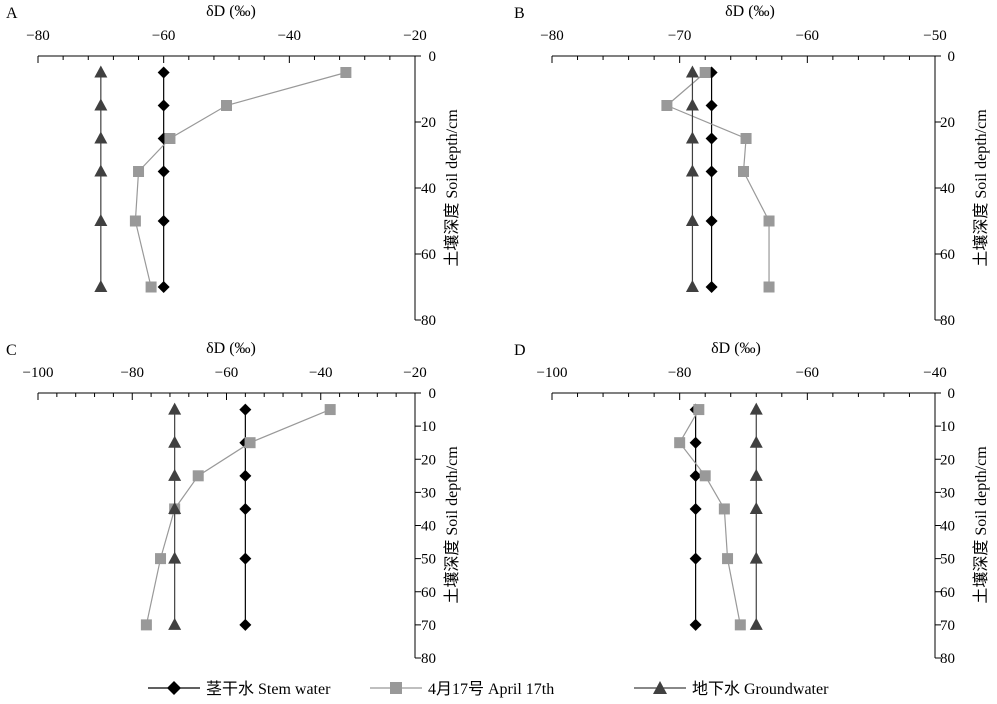  I want to click on panel-label-a: A, so click(12, 13).